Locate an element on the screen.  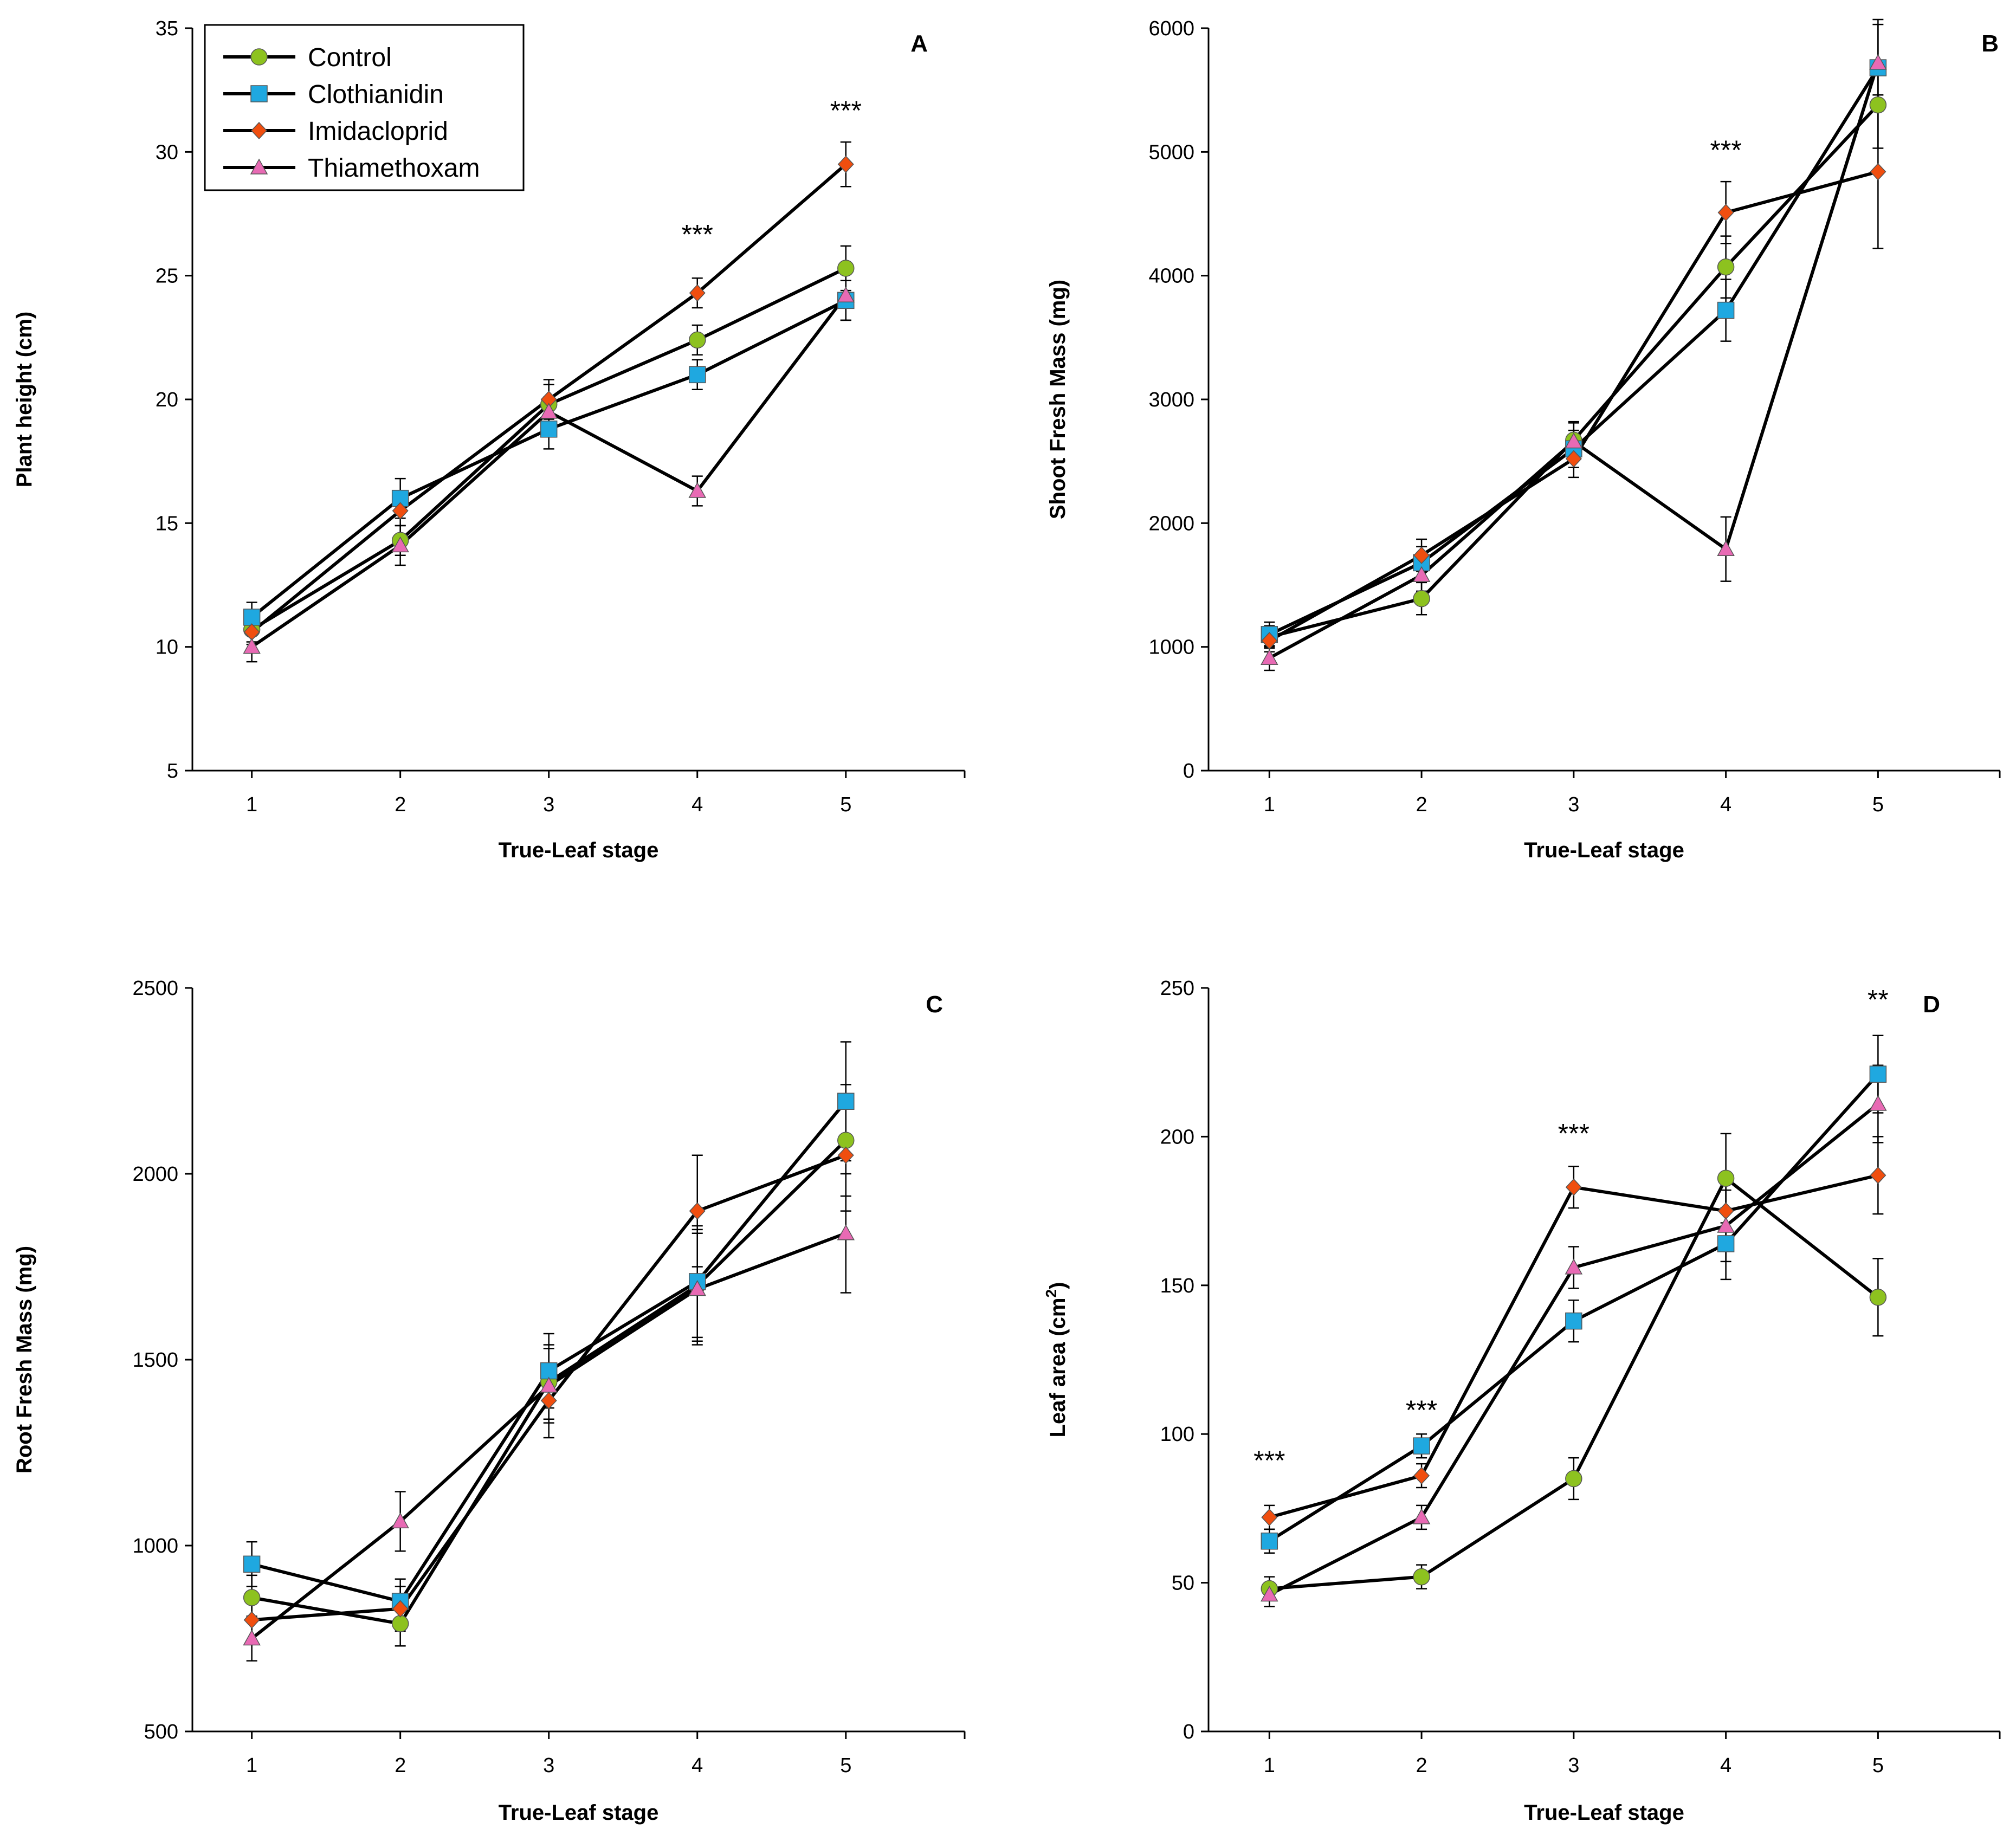
legend-label: Imidacloprid is located at coordinates (378, 131).